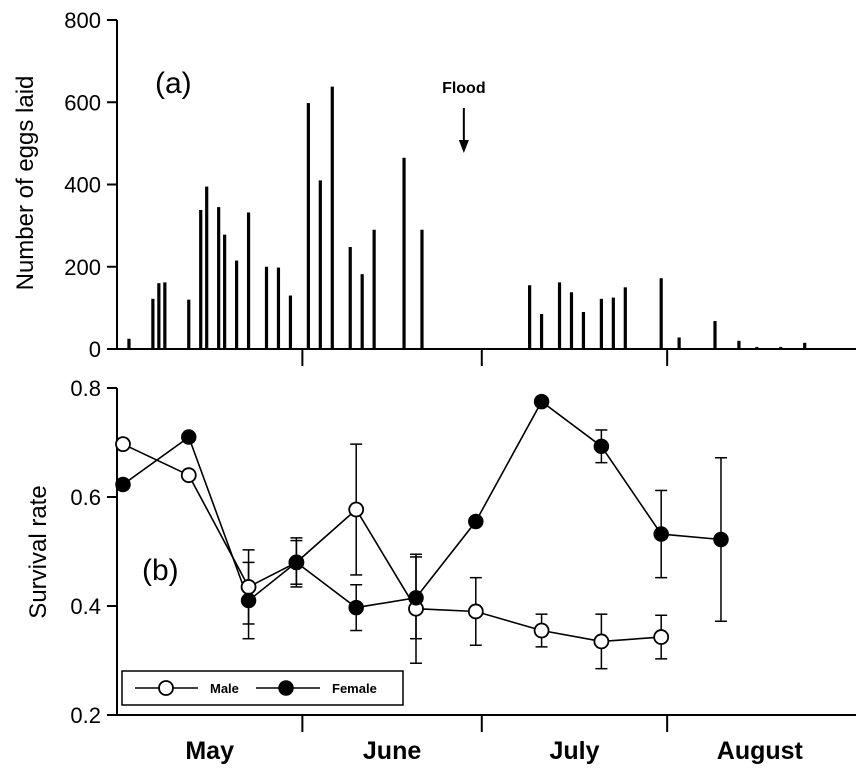  I want to click on legend-male-label: Male, so click(224, 688).